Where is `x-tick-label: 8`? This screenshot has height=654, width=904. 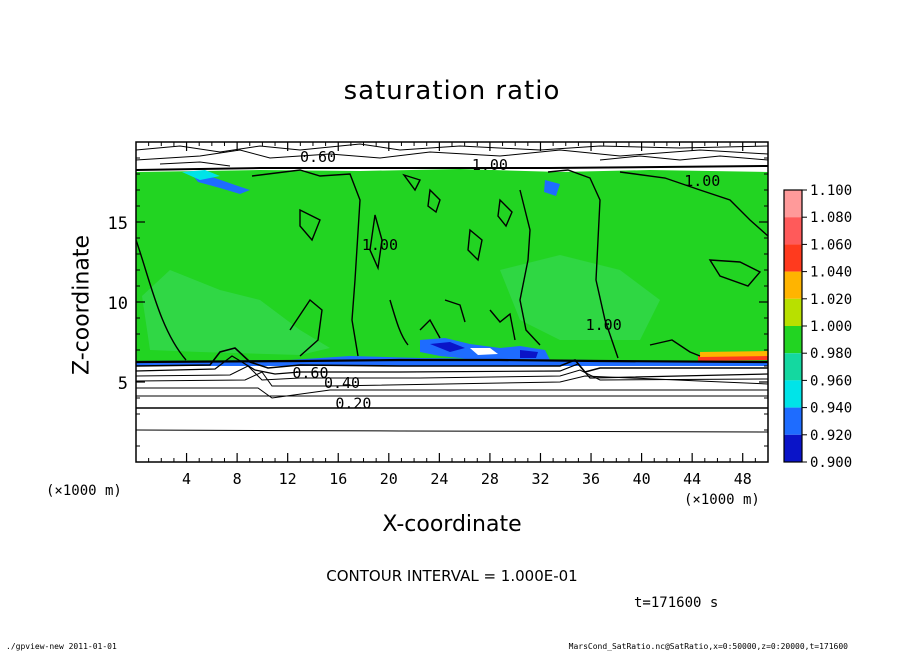 x-tick-label: 8 is located at coordinates (237, 479).